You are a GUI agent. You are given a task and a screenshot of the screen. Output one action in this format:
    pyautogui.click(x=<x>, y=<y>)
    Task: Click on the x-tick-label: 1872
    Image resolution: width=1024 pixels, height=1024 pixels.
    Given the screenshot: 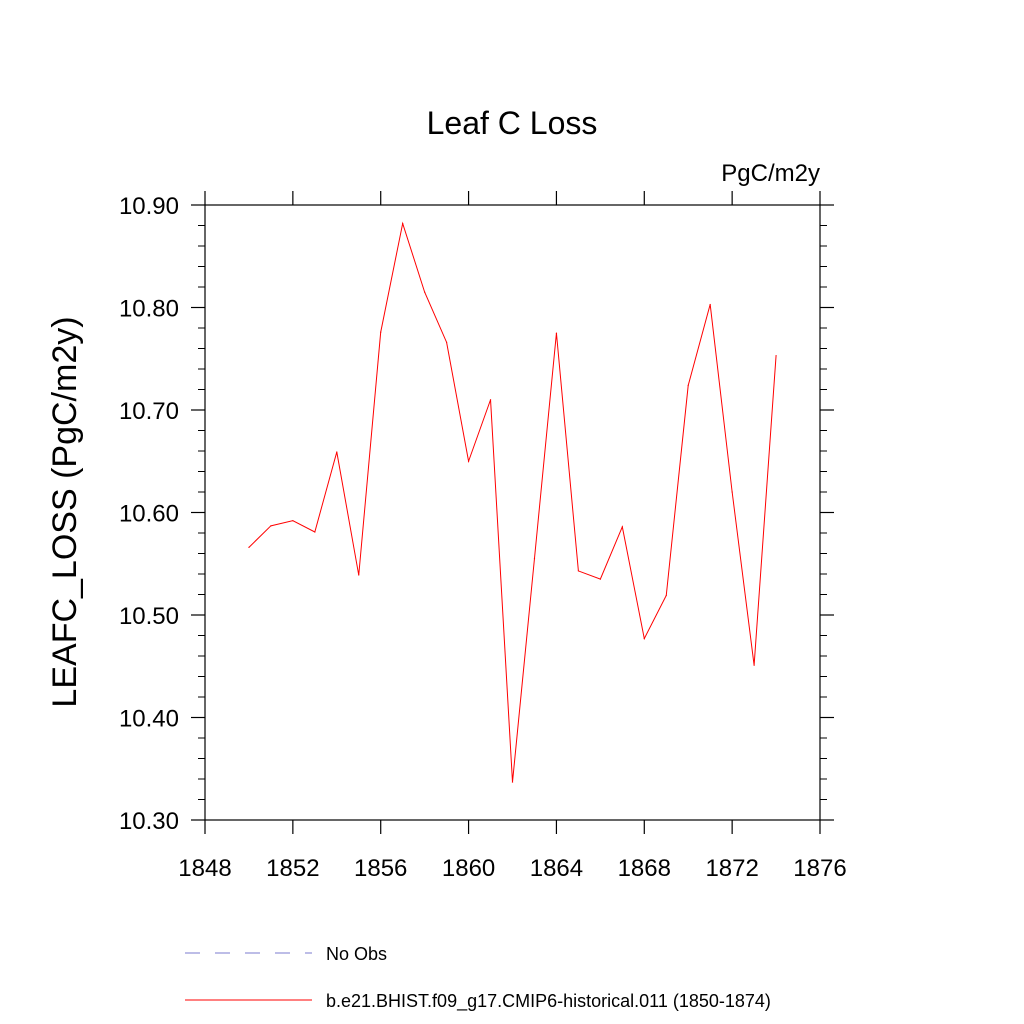 What is the action you would take?
    pyautogui.click(x=731, y=868)
    